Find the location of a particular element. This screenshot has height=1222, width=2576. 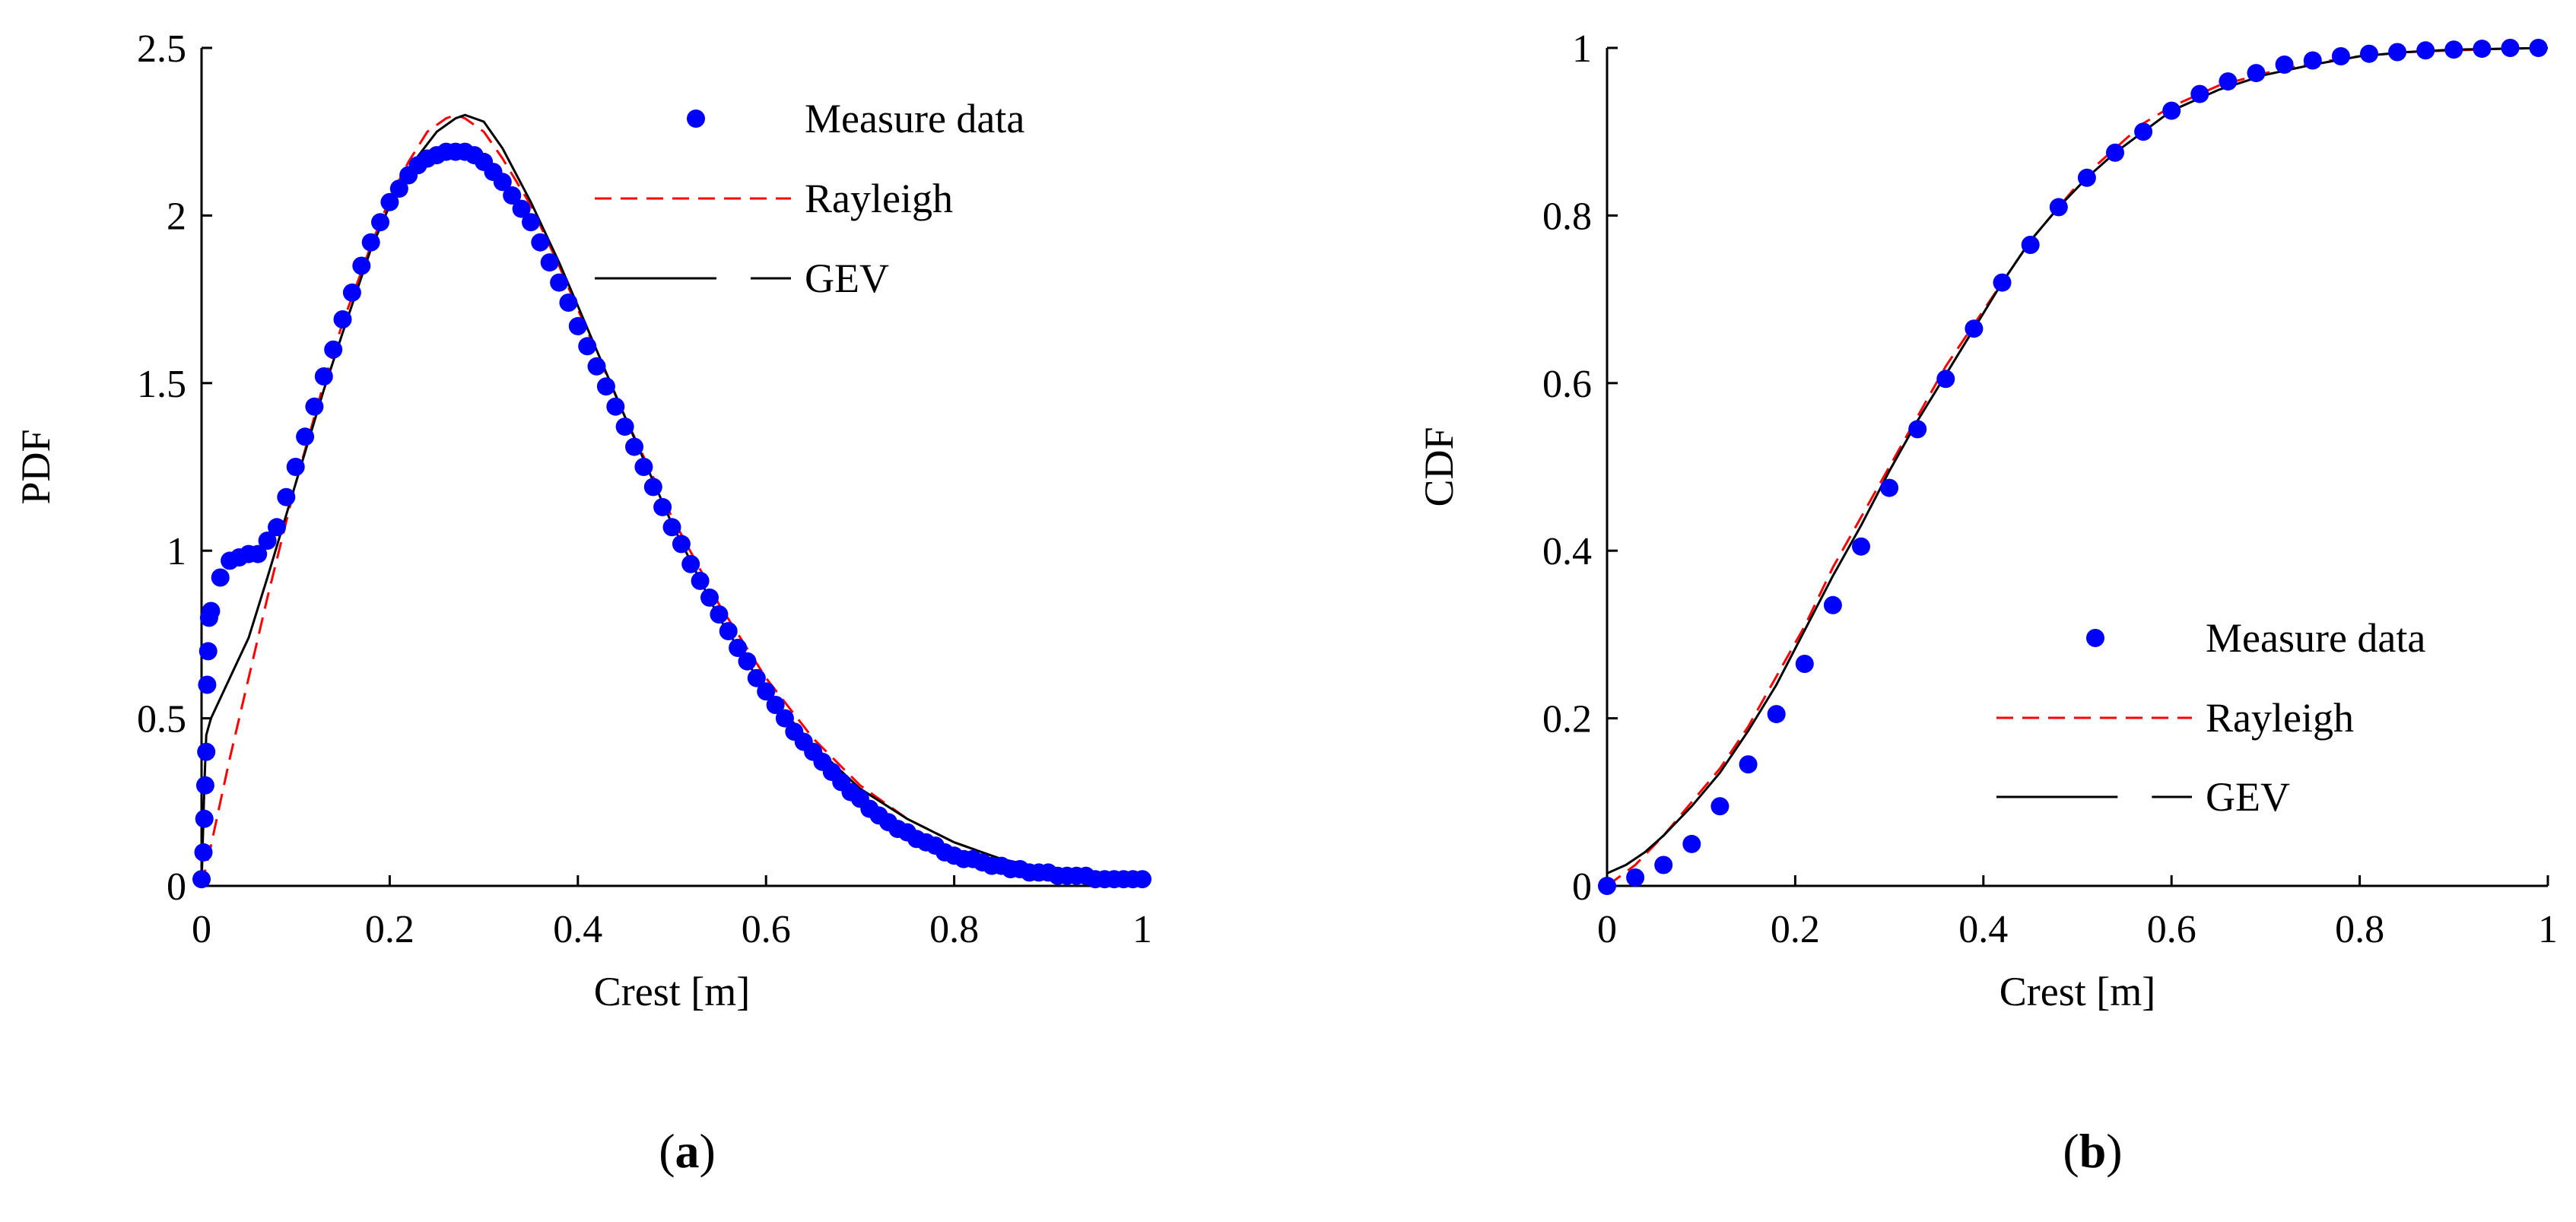

y-axis-title: CDF is located at coordinates (1439, 466).